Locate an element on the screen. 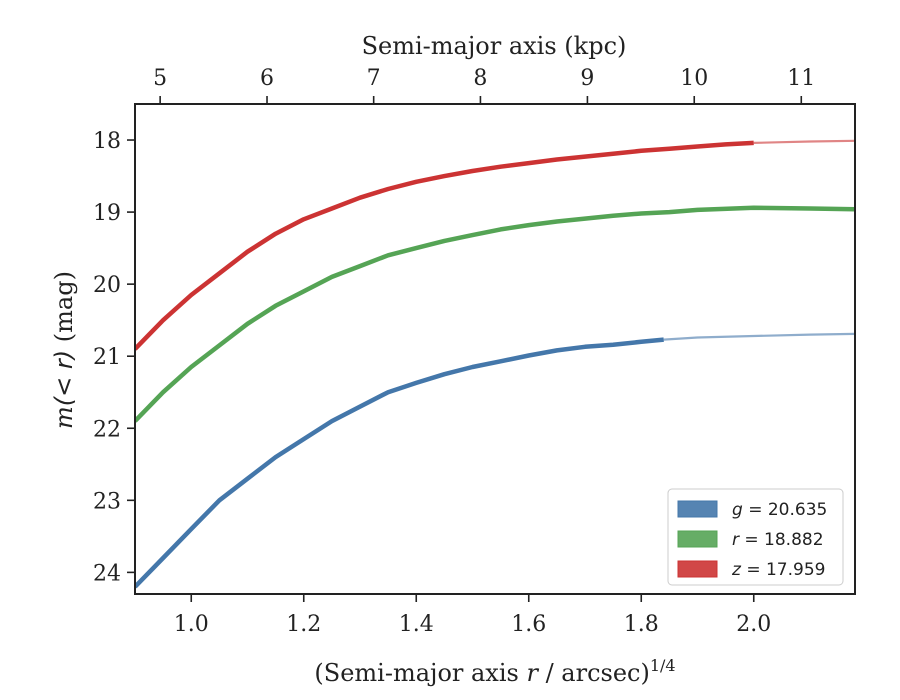 The height and width of the screenshot is (700, 900). top-tick-label: 9 is located at coordinates (587, 78).